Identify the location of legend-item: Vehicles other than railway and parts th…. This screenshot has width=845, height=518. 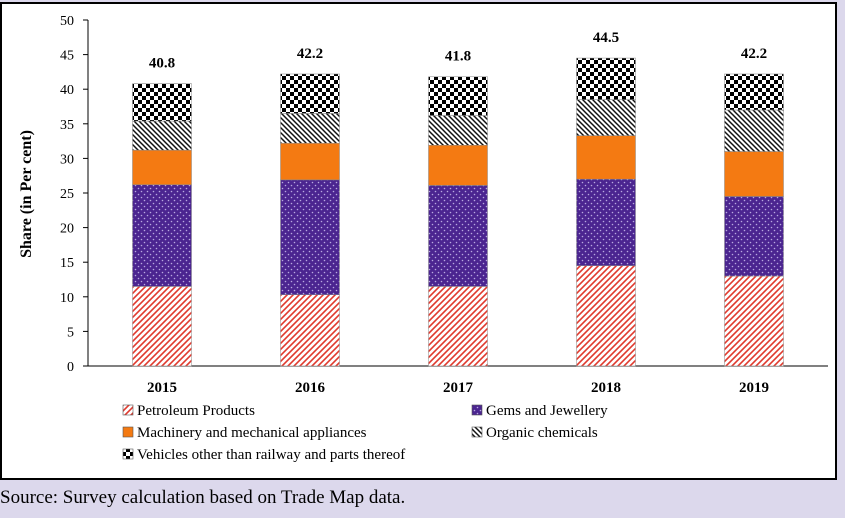
(263, 455).